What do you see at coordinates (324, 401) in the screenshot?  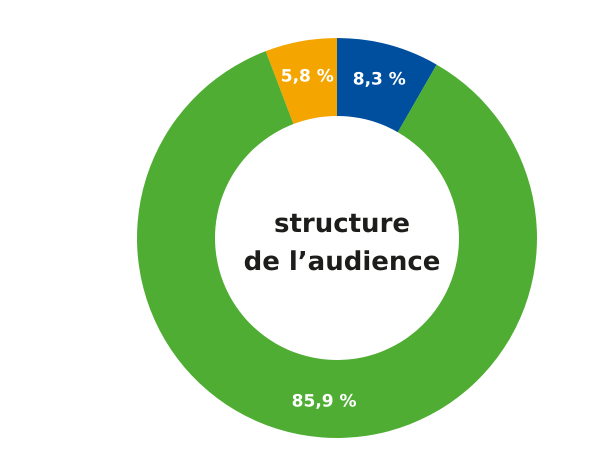 I see `data-label: 85,9 %` at bounding box center [324, 401].